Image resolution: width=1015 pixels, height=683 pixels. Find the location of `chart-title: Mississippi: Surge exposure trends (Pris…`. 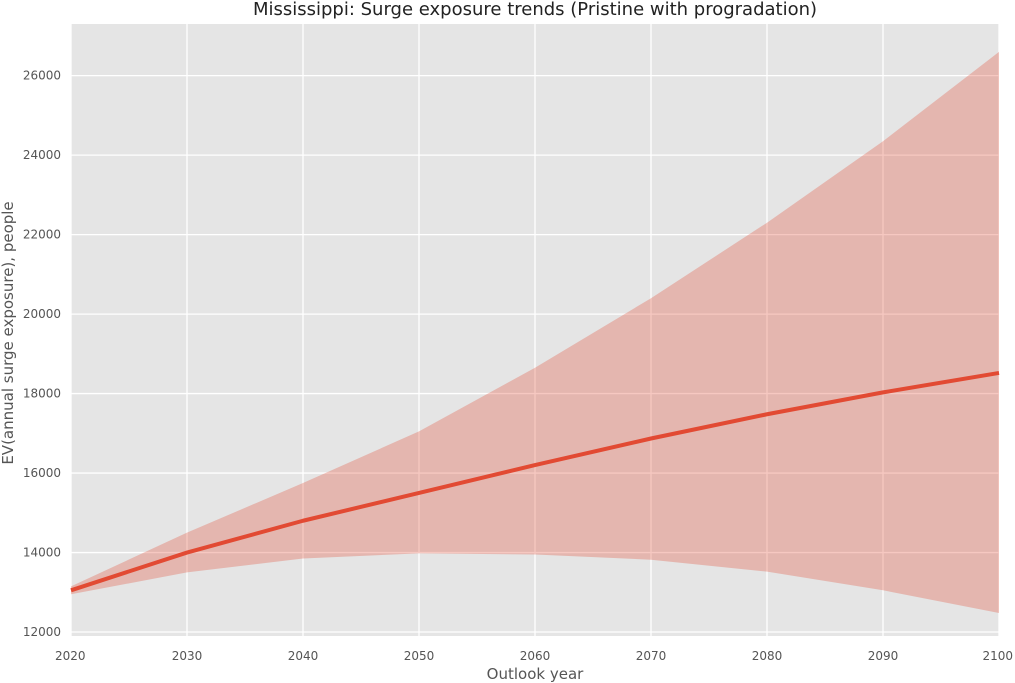

chart-title: Mississippi: Surge exposure trends (Pris… is located at coordinates (535, 10).